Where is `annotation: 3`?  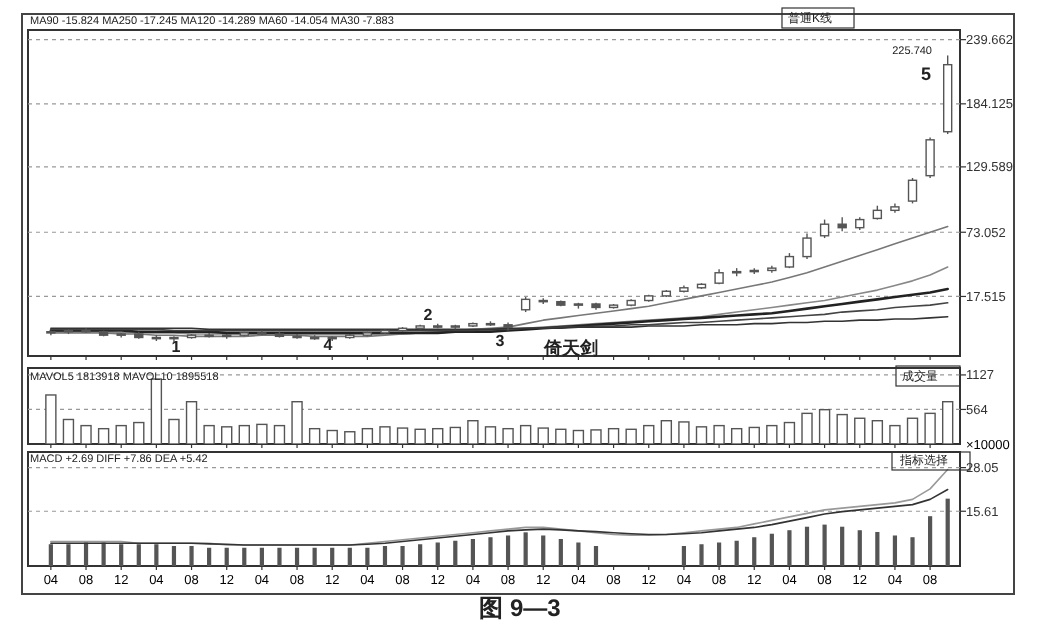
annotation: 3 is located at coordinates (500, 341).